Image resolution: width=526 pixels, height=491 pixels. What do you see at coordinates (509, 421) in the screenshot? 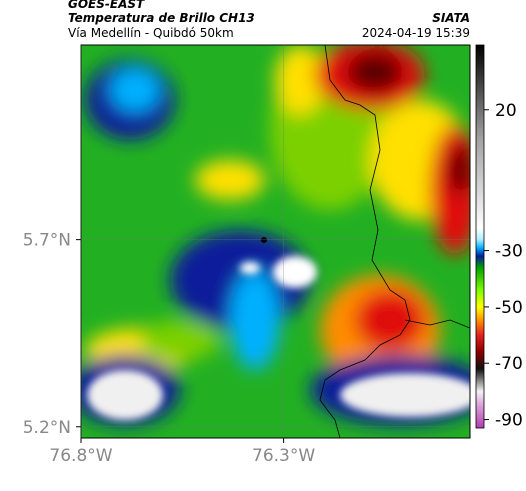
I see `colorbar-label: -90` at bounding box center [509, 421].